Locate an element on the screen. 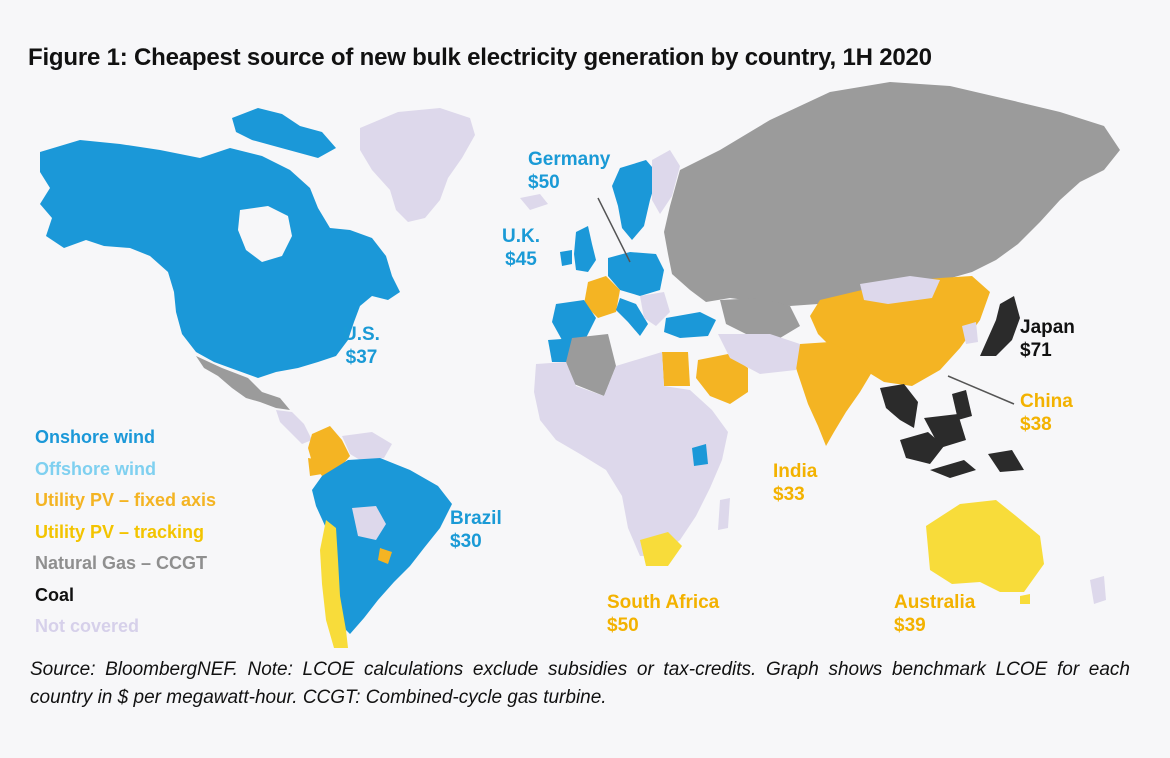 The width and height of the screenshot is (1170, 758). region-iran is located at coordinates (759, 354).